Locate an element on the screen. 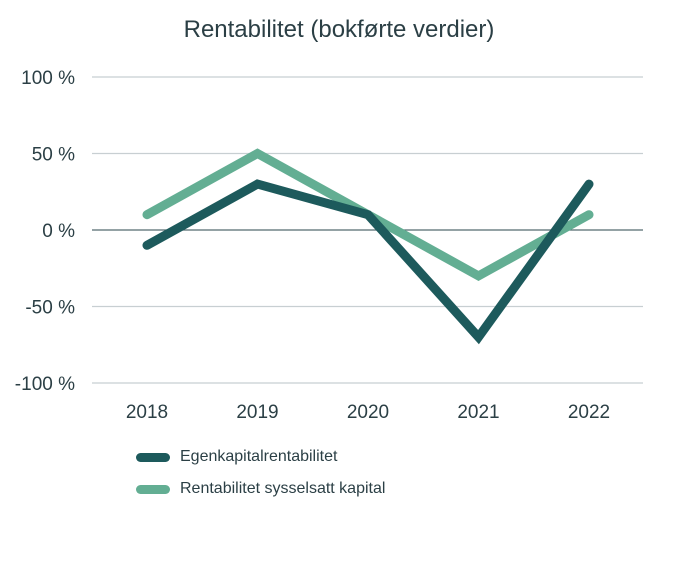  y-tick-label: 0 % is located at coordinates (58, 231).